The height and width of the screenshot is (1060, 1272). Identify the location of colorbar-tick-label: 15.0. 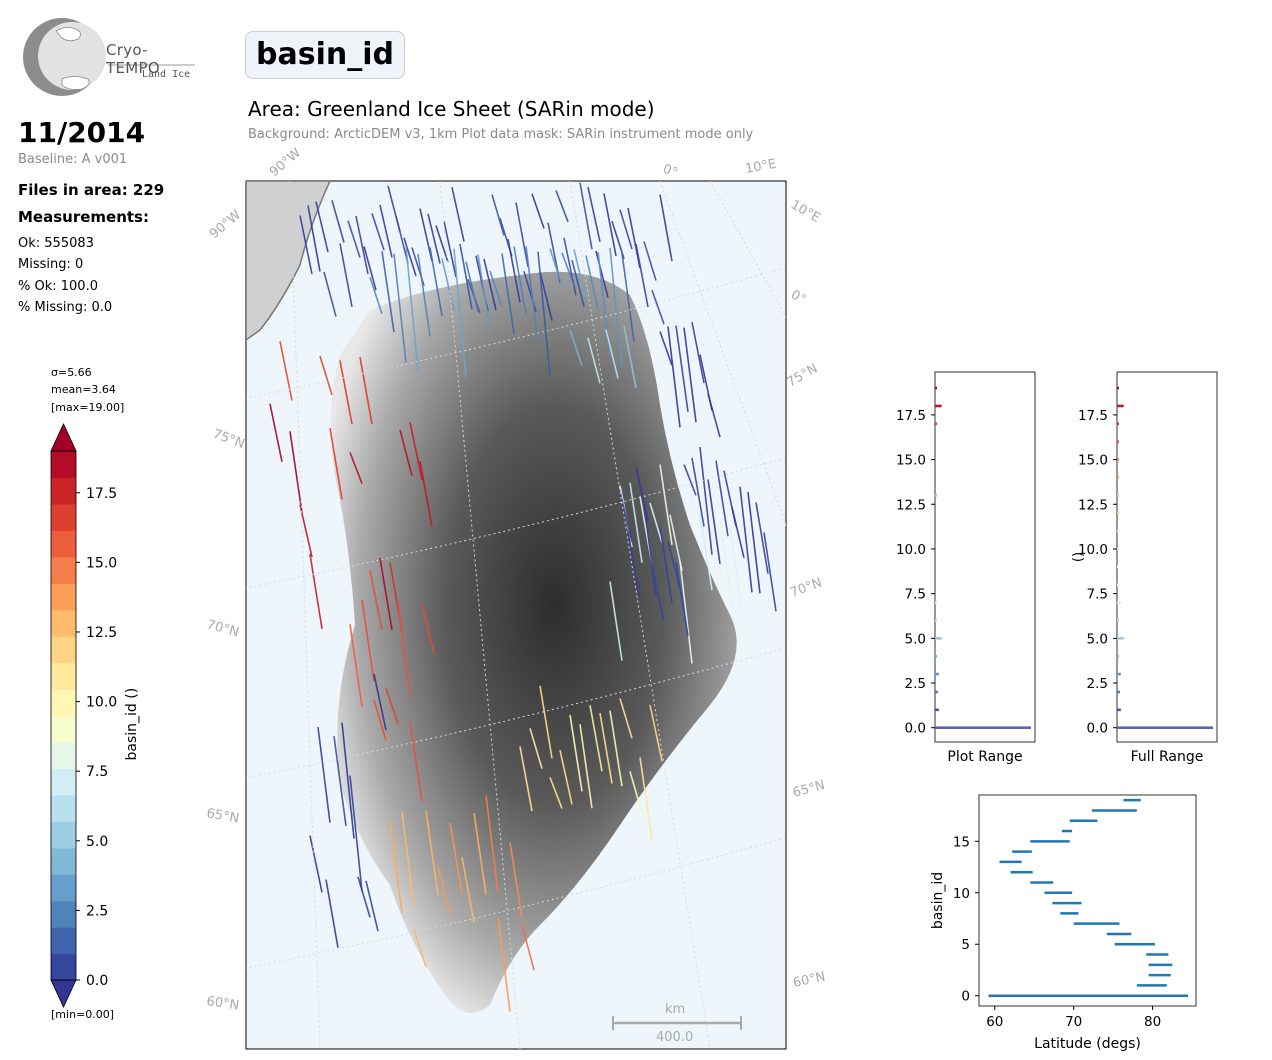
(101, 563).